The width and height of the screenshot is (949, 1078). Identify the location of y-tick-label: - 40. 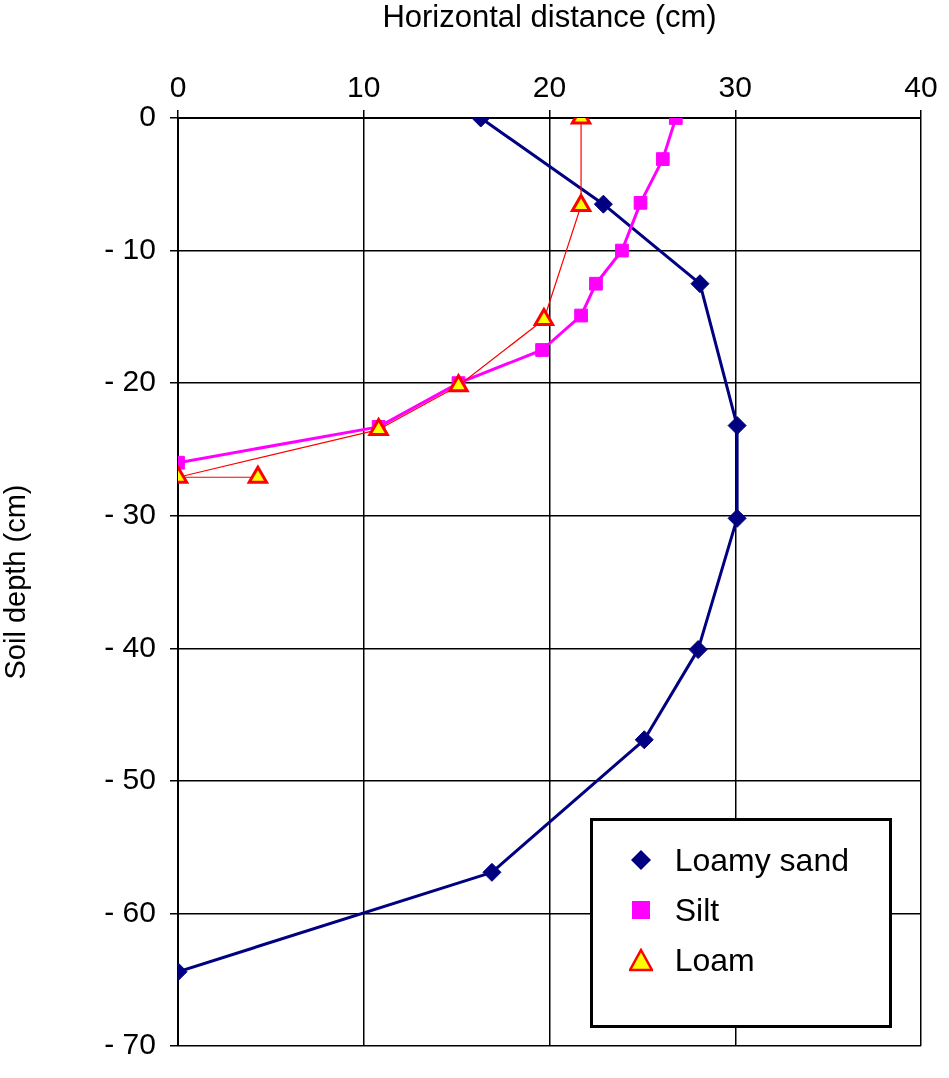
(130, 646).